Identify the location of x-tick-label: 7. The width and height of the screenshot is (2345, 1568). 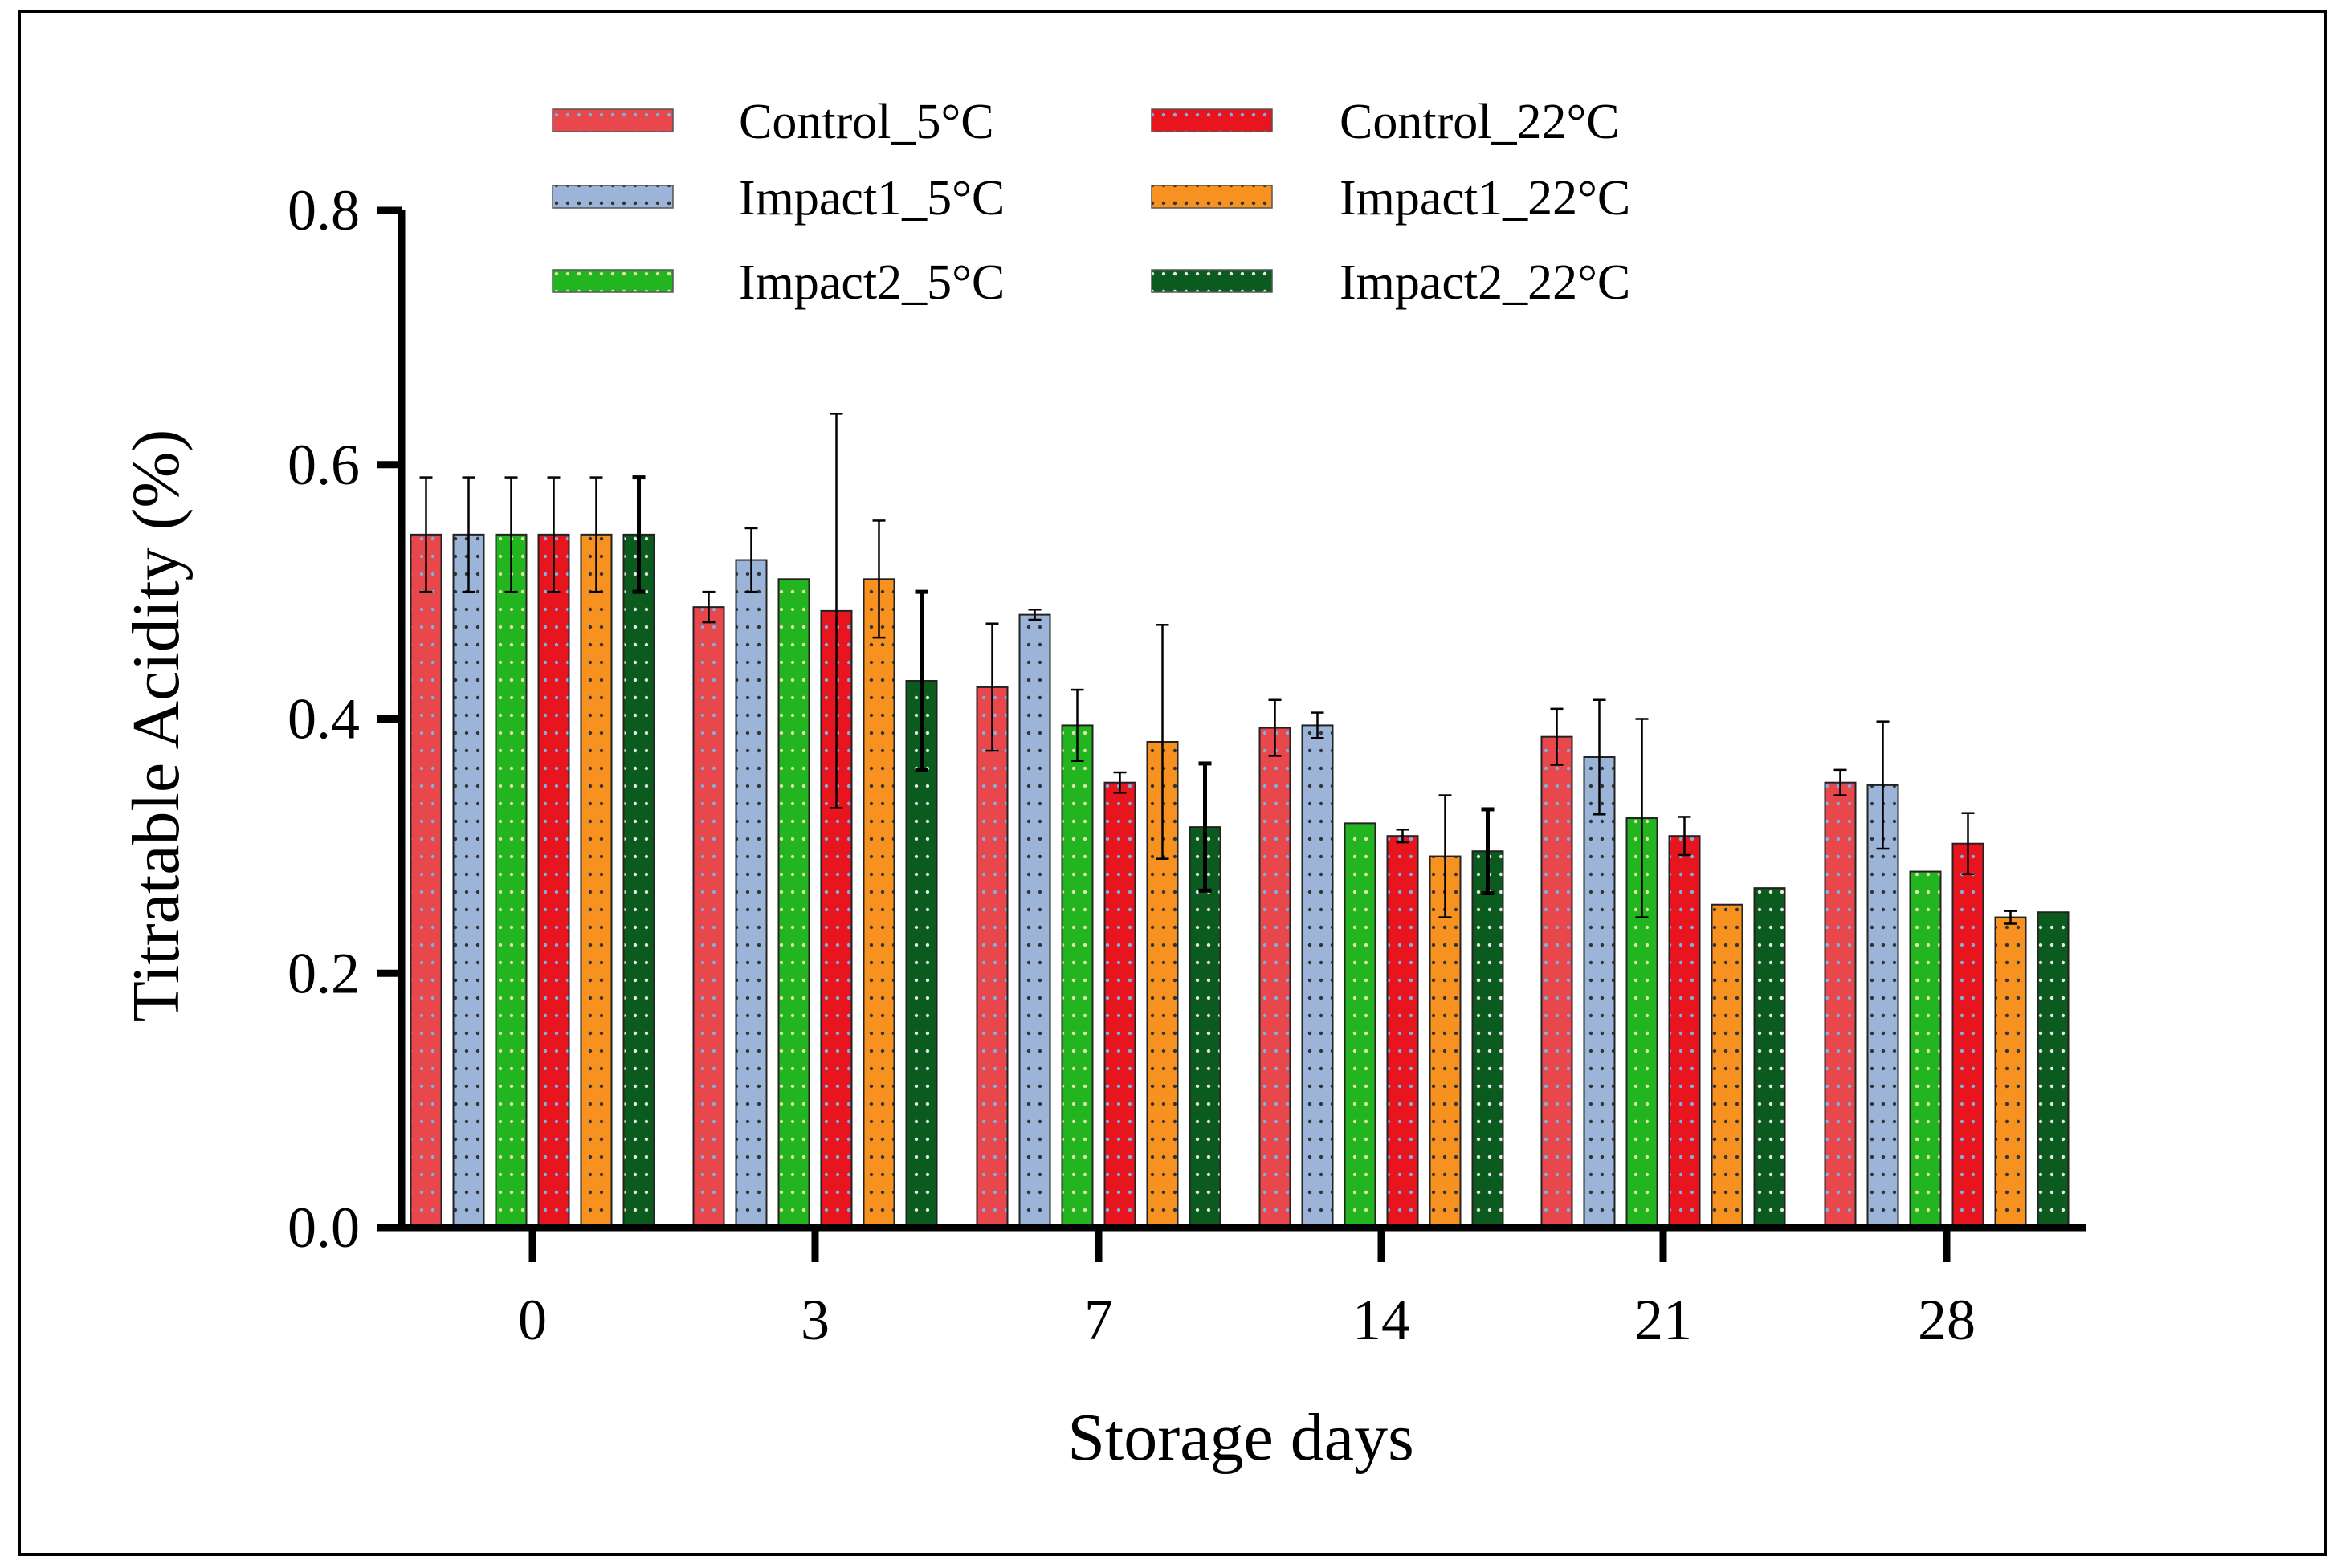
(1099, 1320).